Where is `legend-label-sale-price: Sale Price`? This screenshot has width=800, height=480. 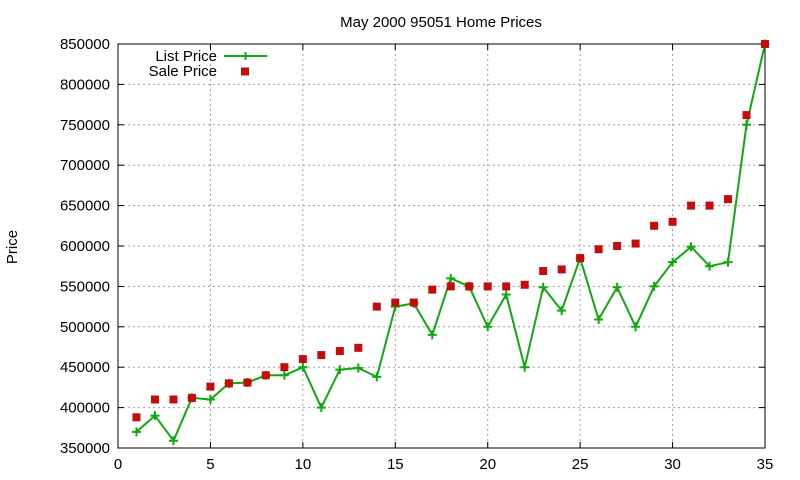 legend-label-sale-price: Sale Price is located at coordinates (183, 71).